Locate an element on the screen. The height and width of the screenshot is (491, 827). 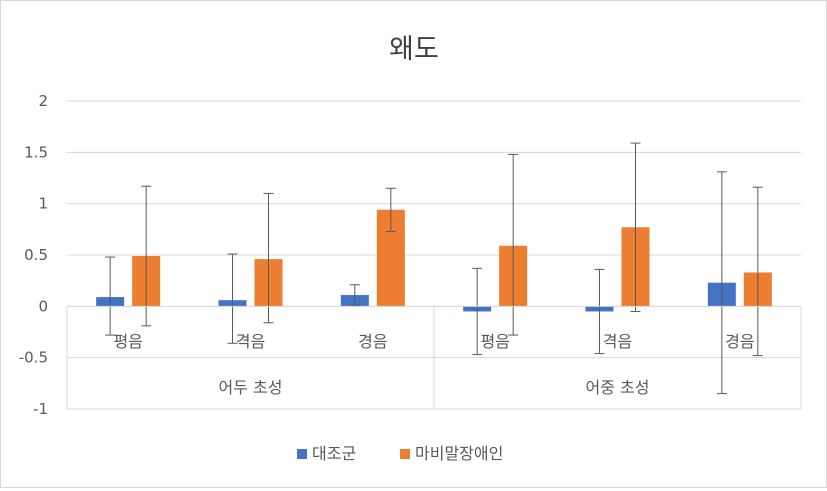
y-tick-label: 1.5 is located at coordinates (36, 152).